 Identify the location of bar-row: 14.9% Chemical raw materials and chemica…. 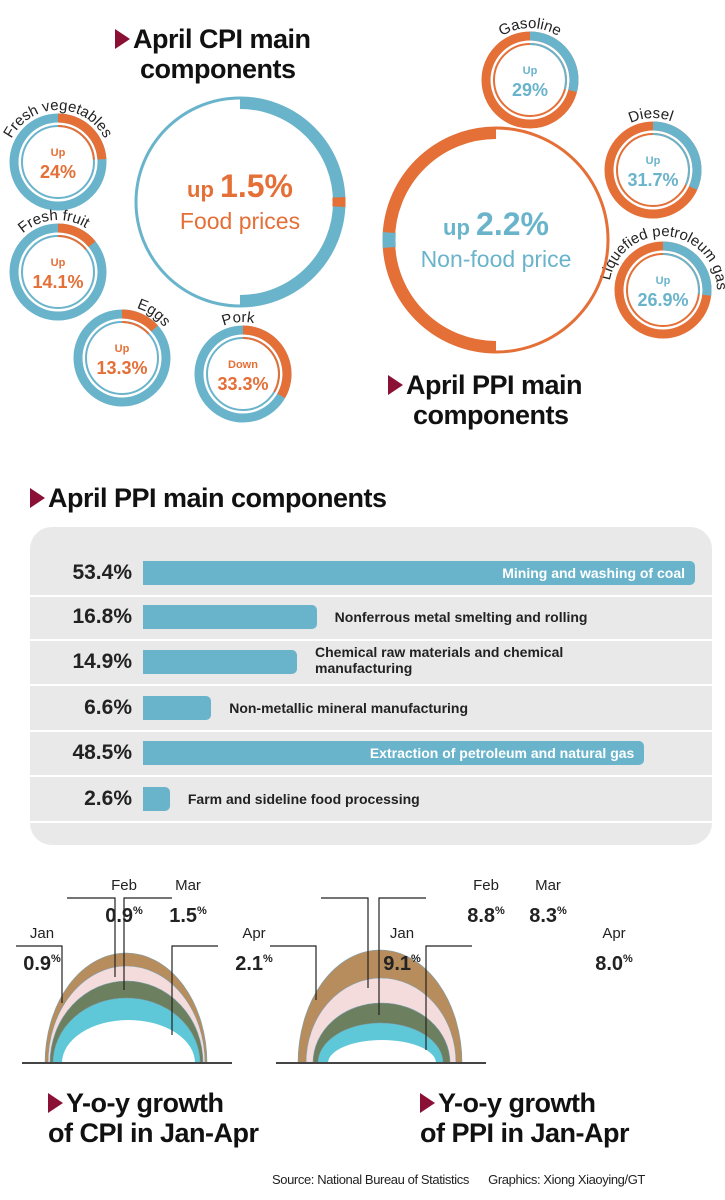
(371, 663).